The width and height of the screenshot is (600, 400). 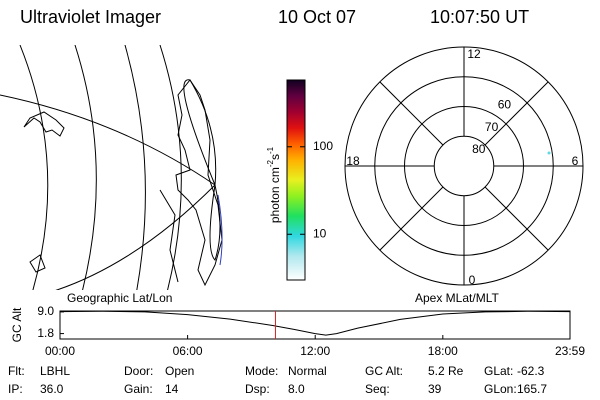 I want to click on info-label: GLon:, so click(x=500, y=389).